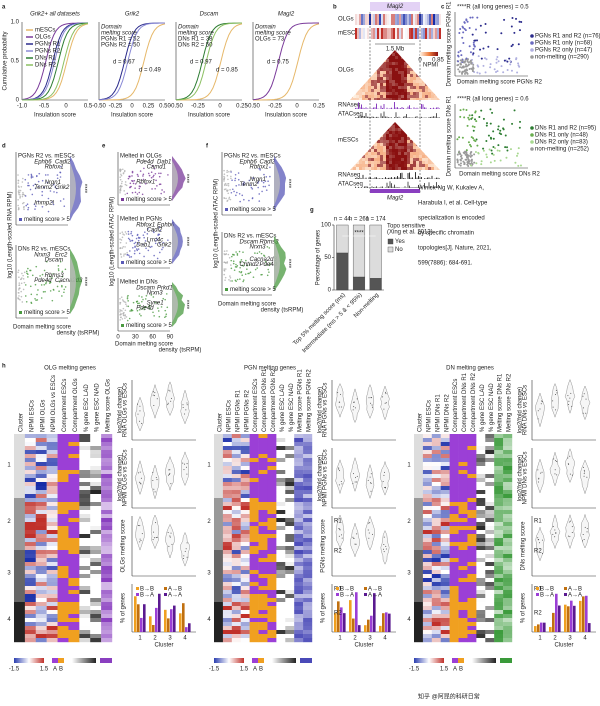 The image size is (600, 706). I want to click on bar, so click(589, 627).